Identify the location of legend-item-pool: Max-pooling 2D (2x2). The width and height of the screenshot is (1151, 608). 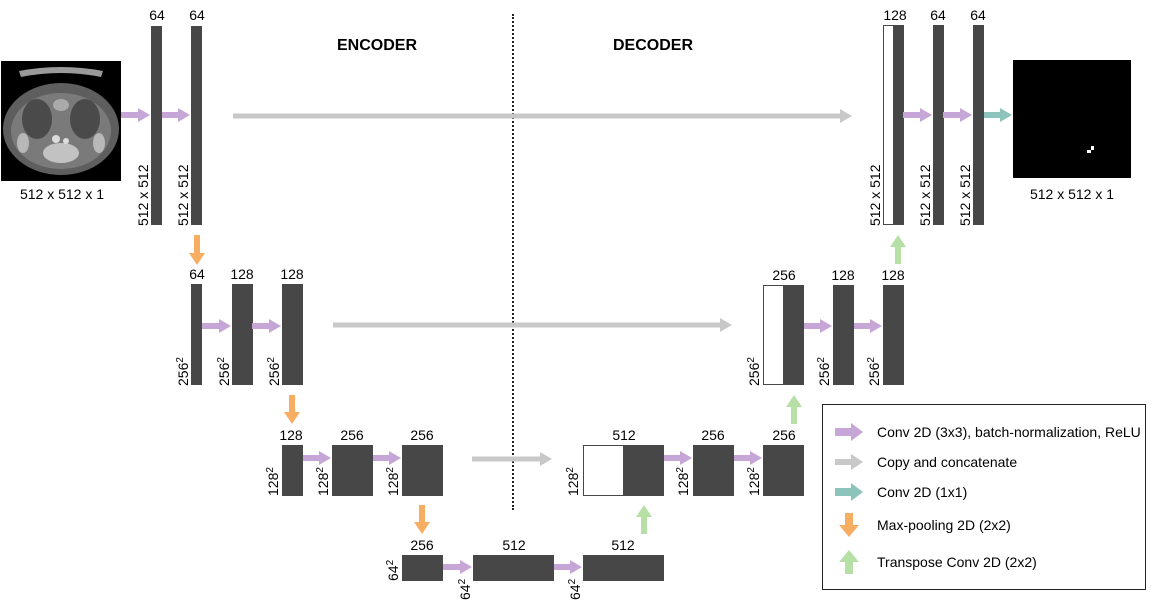
(922, 525).